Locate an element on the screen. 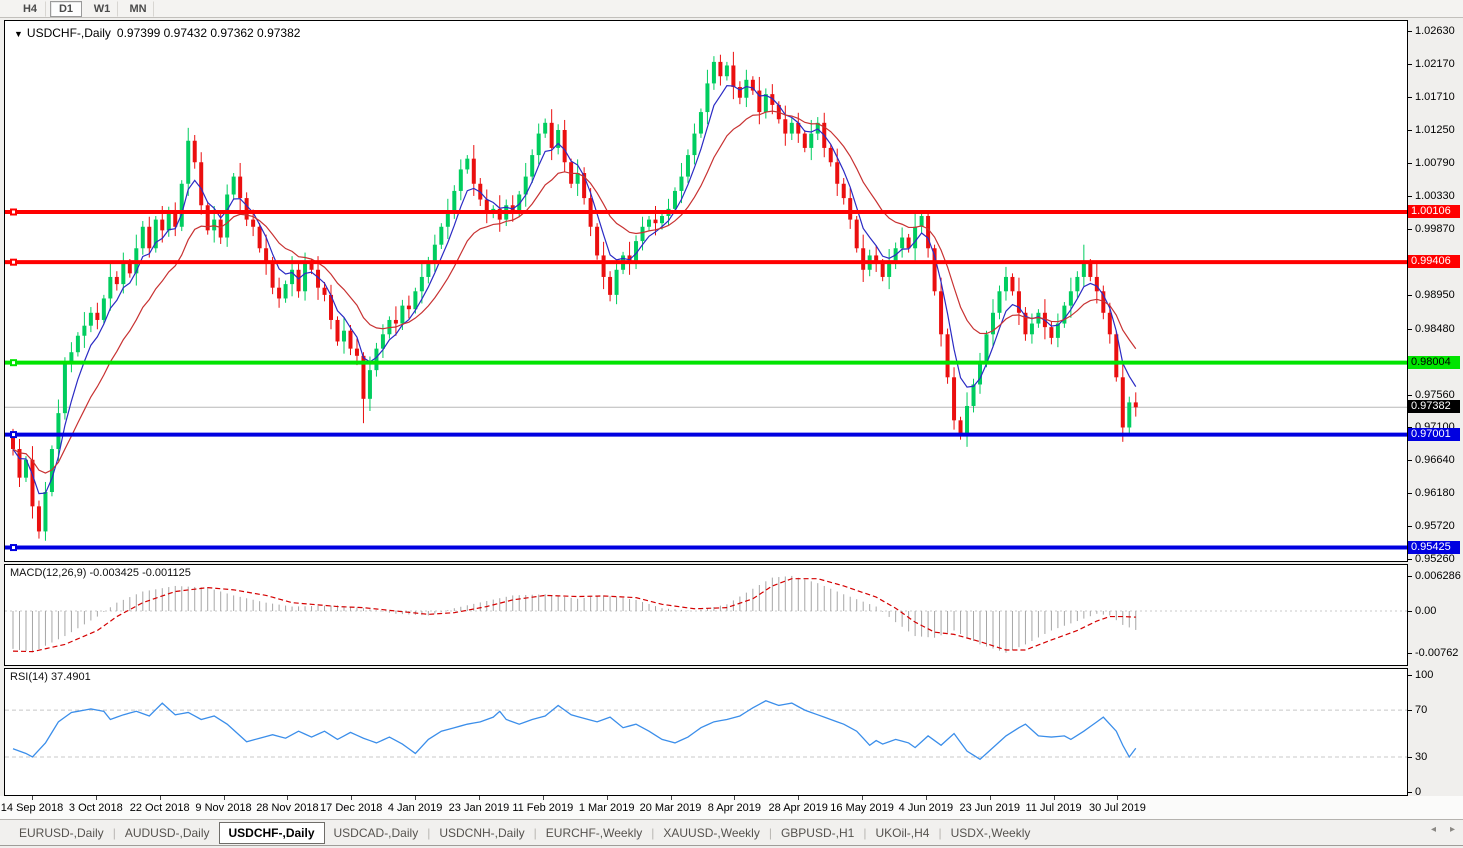  timeframe-button-W1: W1 is located at coordinates (102, 8).